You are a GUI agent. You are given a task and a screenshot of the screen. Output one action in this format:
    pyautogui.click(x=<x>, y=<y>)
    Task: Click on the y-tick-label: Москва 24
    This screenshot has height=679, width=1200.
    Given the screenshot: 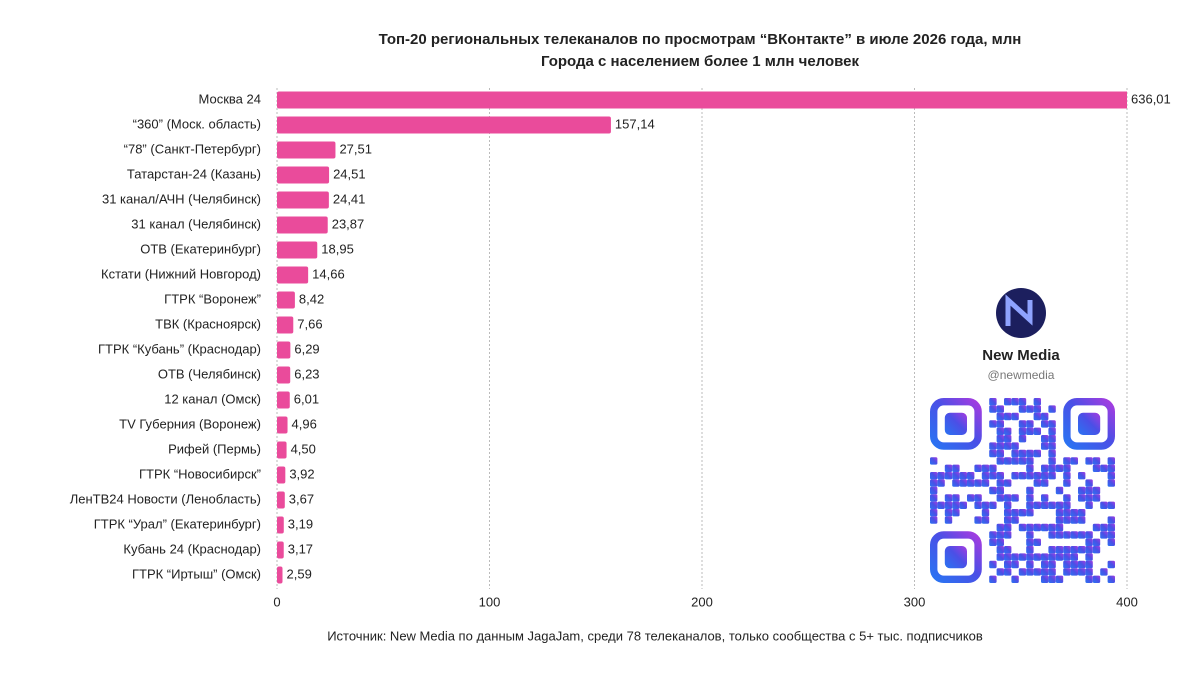 What is the action you would take?
    pyautogui.click(x=230, y=98)
    